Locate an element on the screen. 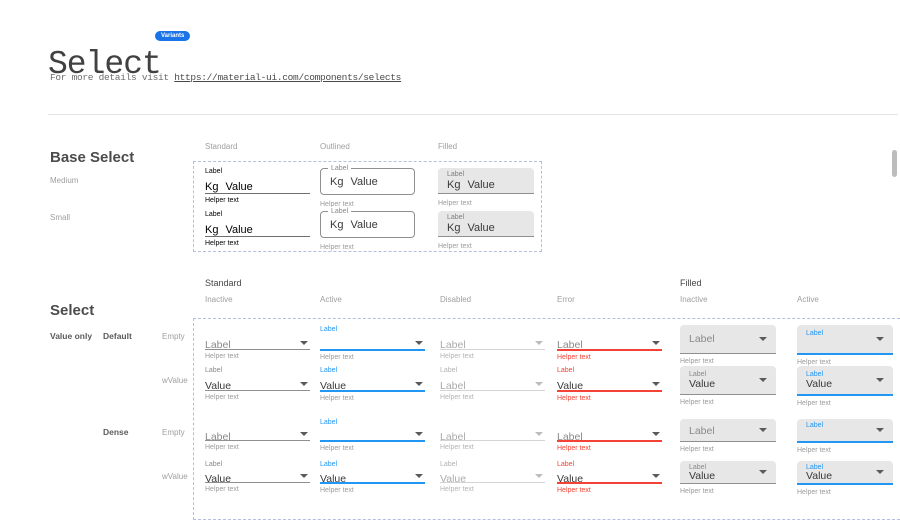 This screenshot has width=900, height=520. column-header-standard-error: Error is located at coordinates (566, 299).